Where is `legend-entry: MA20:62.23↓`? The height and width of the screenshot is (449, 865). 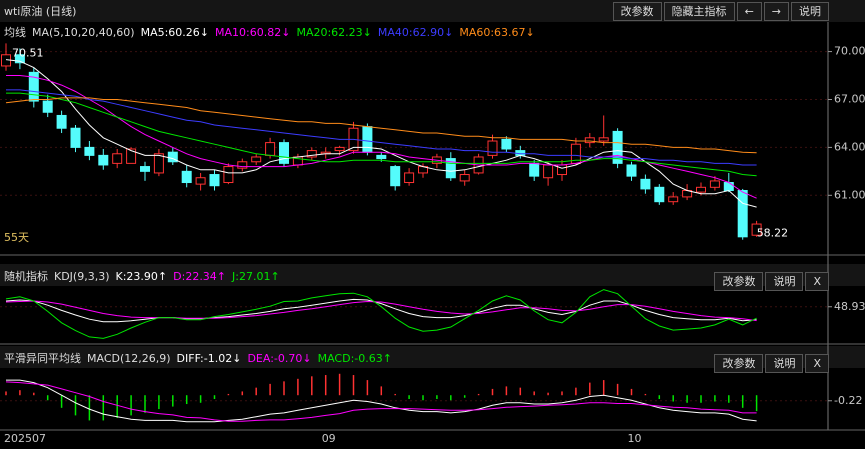
legend-entry: MA20:62.23↓ is located at coordinates (334, 32).